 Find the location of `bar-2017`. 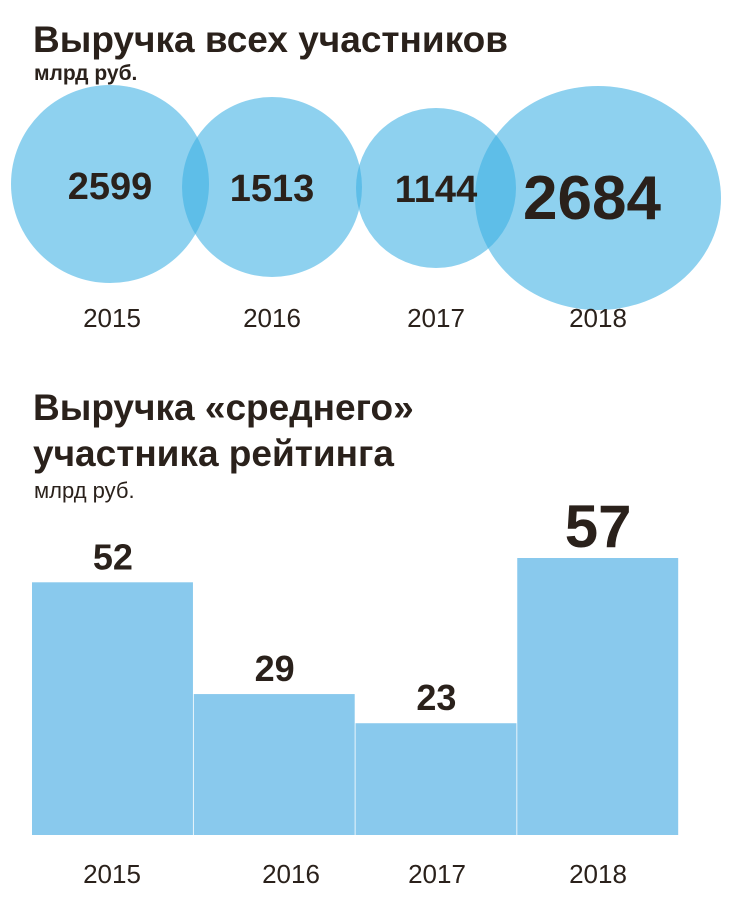

bar-2017 is located at coordinates (436, 779).